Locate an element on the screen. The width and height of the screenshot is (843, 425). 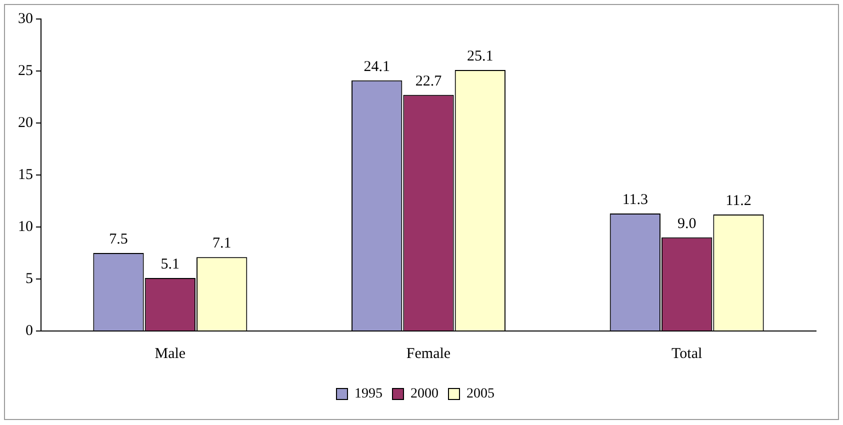
data-label: 24.1 is located at coordinates (377, 66).